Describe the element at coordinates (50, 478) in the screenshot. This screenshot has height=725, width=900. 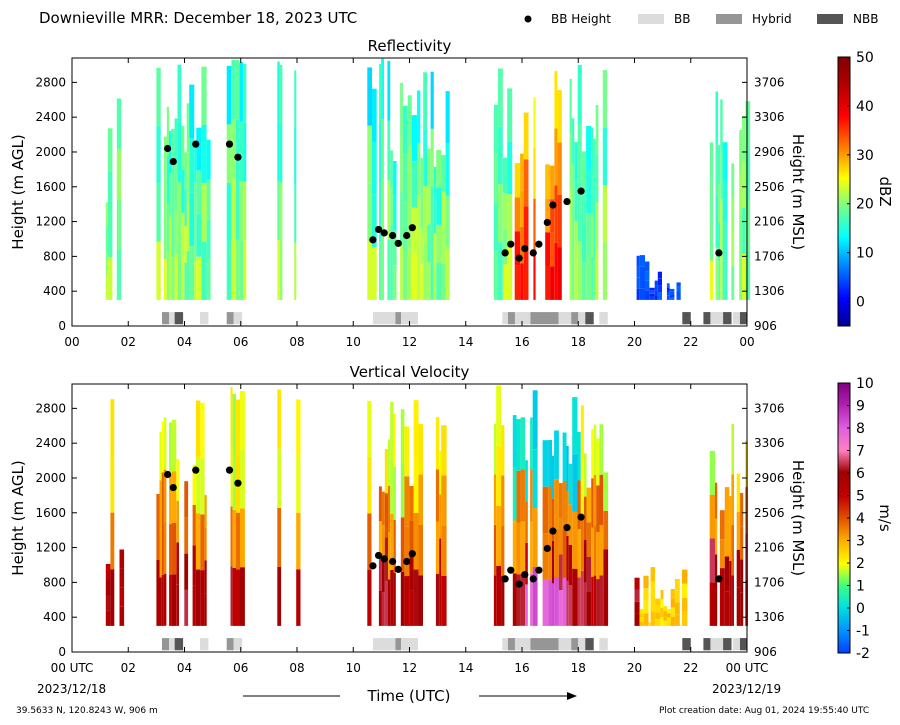
I see `y-tick-label: 2000` at that location.